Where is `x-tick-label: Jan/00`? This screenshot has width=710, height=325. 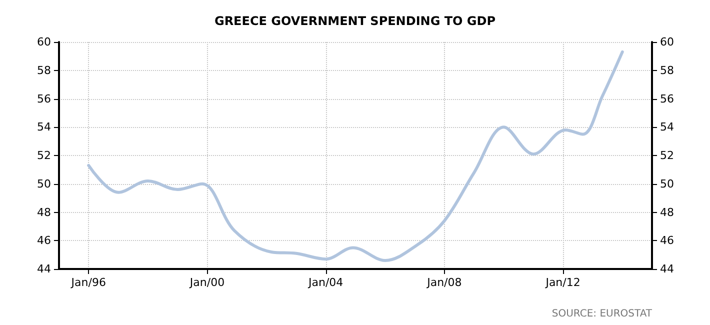 x-tick-label: Jan/00 is located at coordinates (206, 282).